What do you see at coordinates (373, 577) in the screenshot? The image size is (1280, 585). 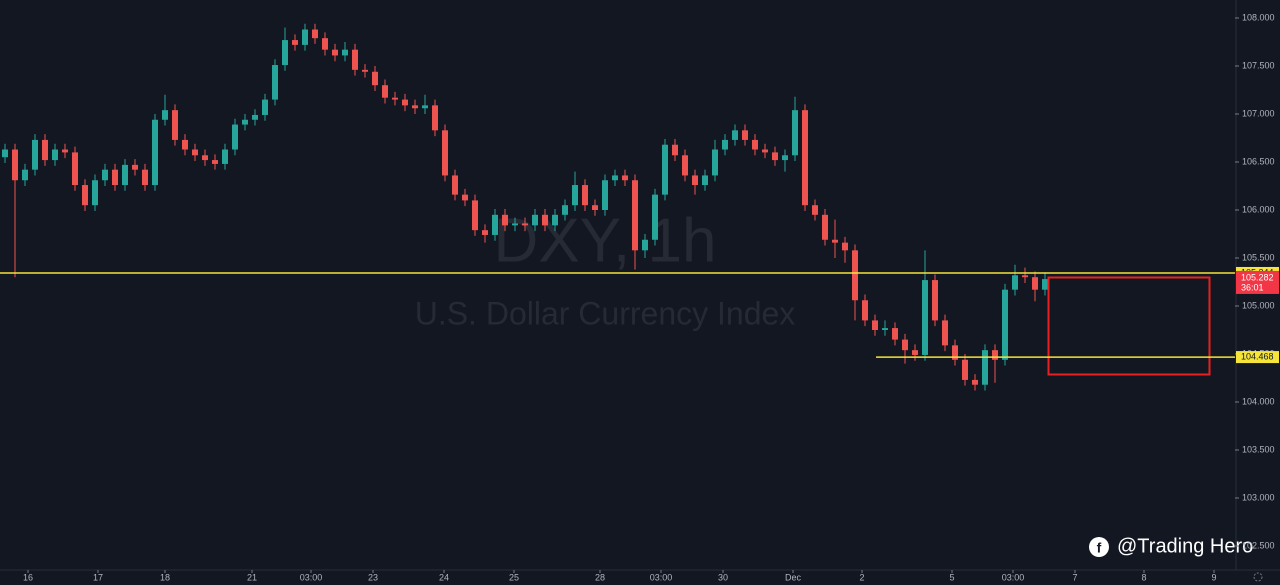 I see `x-tick-label: 23` at bounding box center [373, 577].